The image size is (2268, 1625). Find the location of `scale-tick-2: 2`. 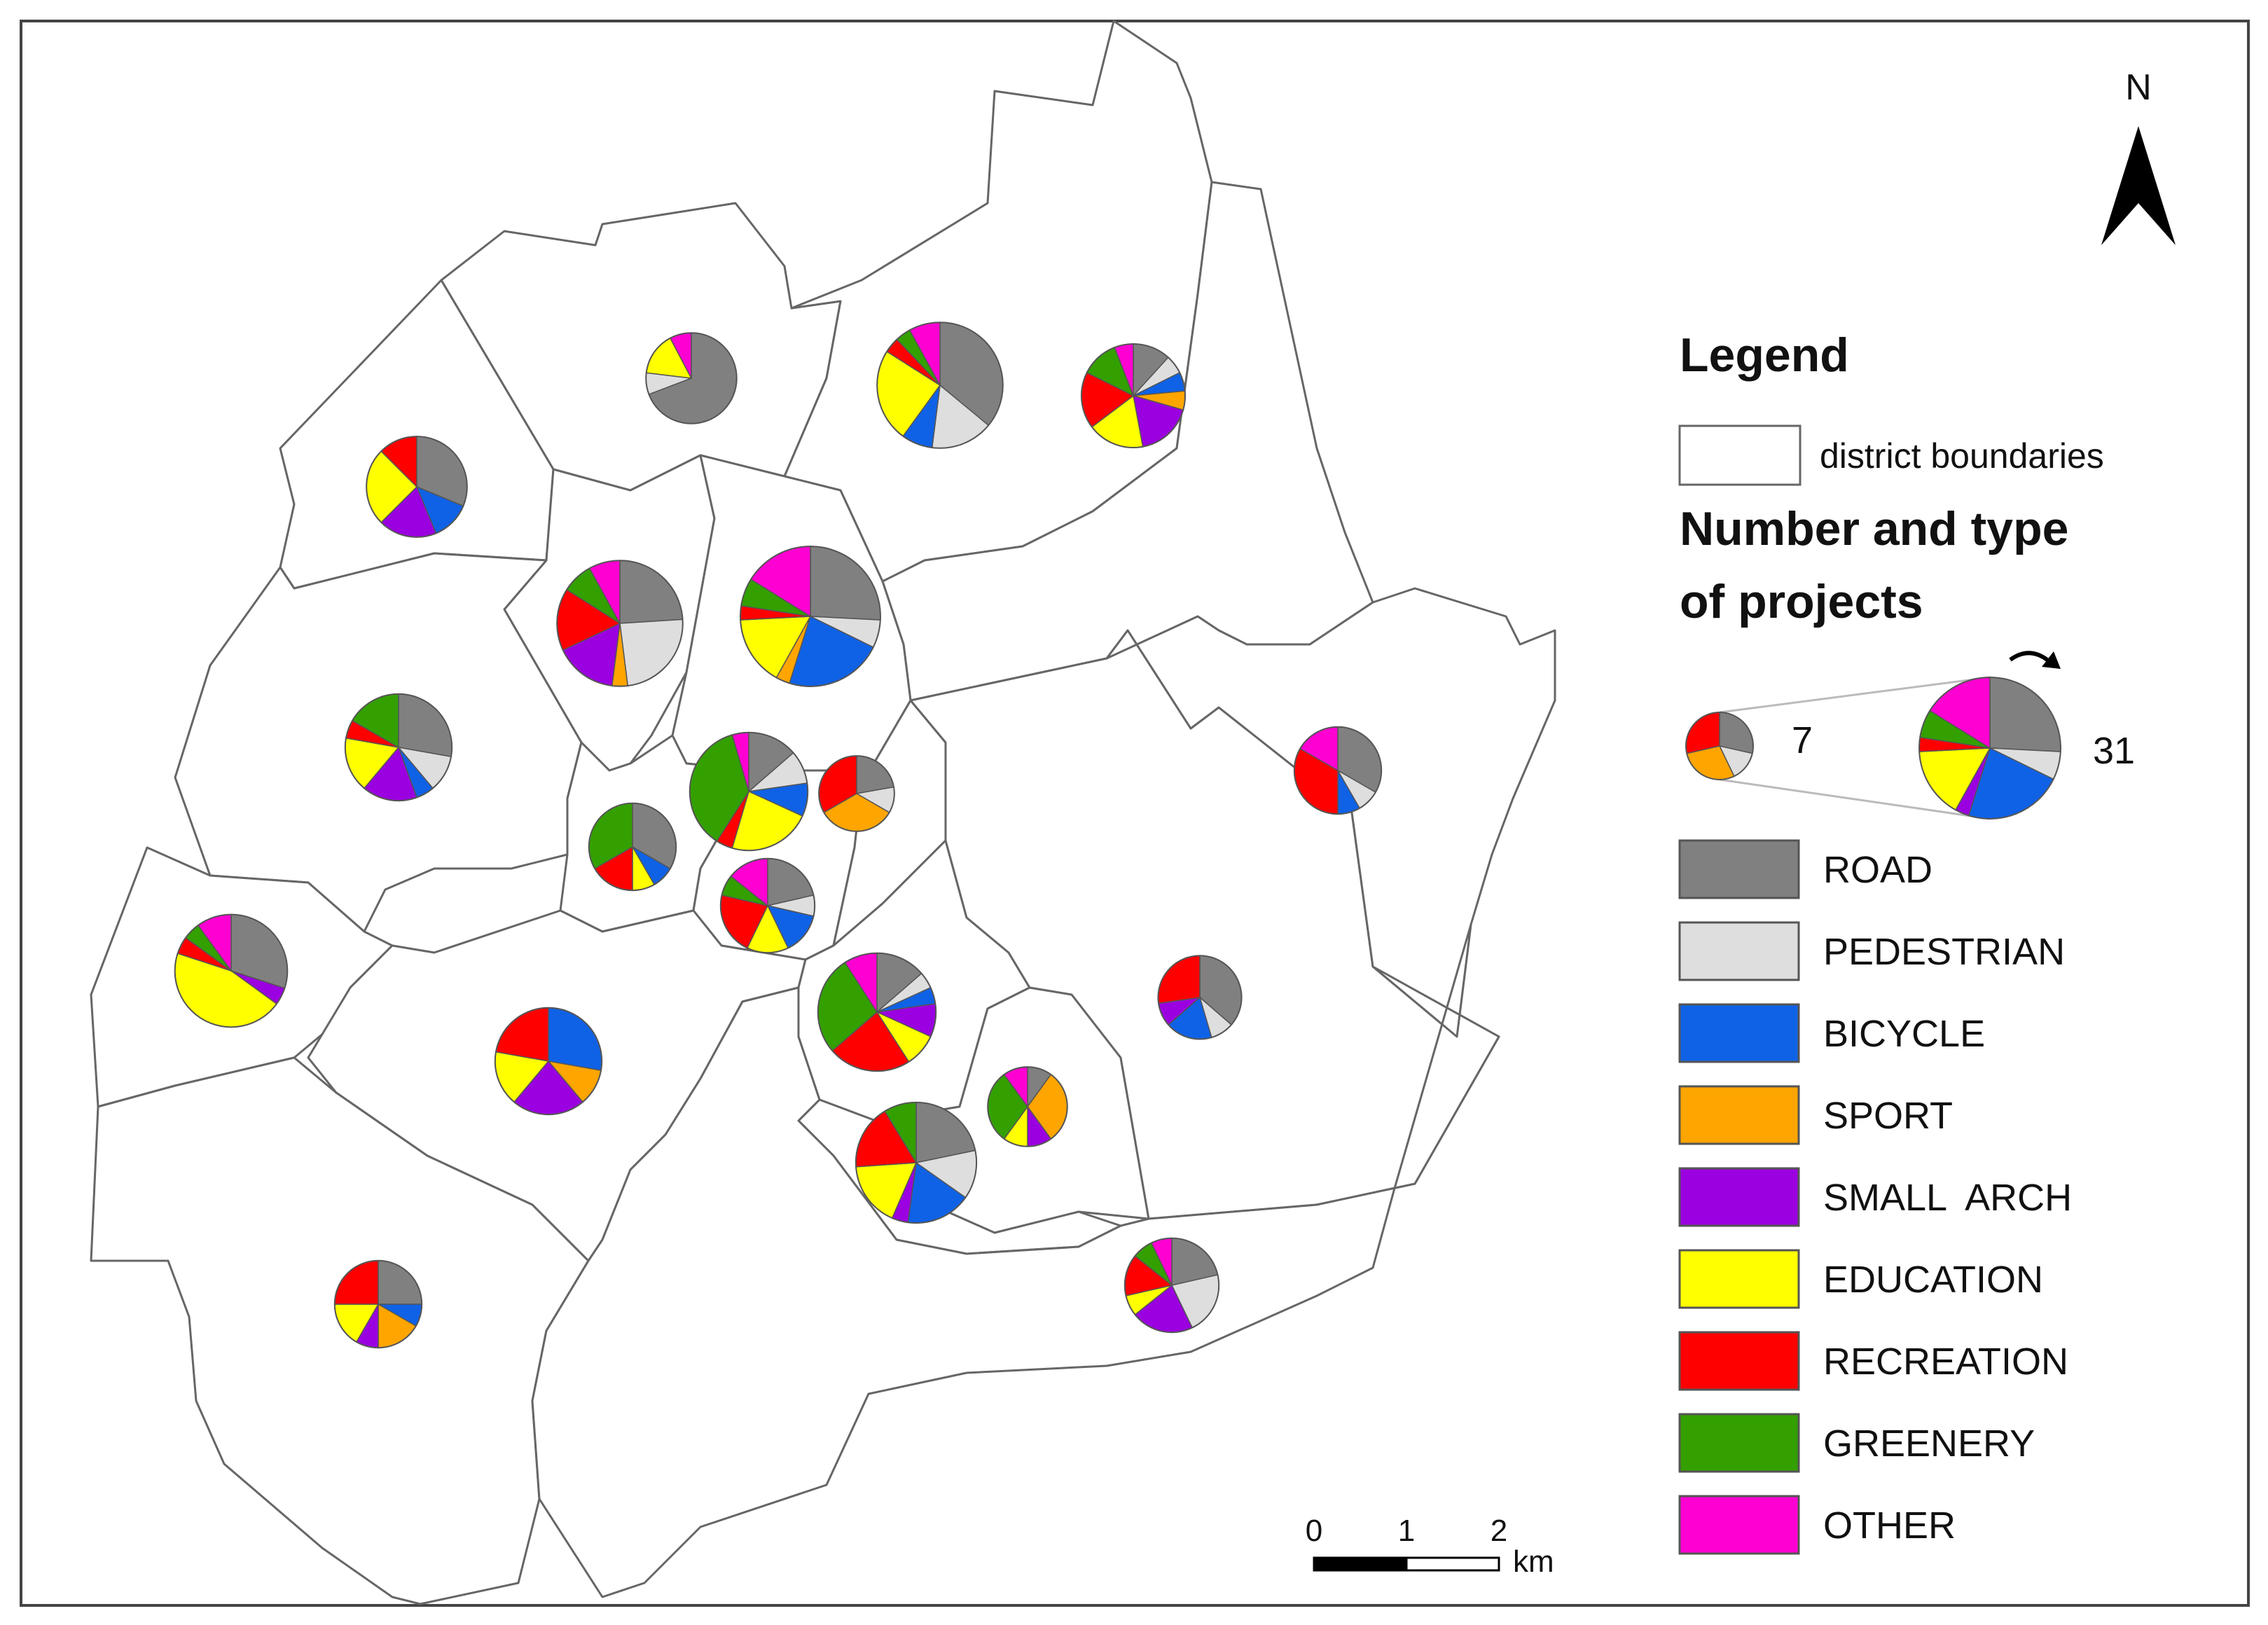

scale-tick-2: 2 is located at coordinates (1499, 1531).